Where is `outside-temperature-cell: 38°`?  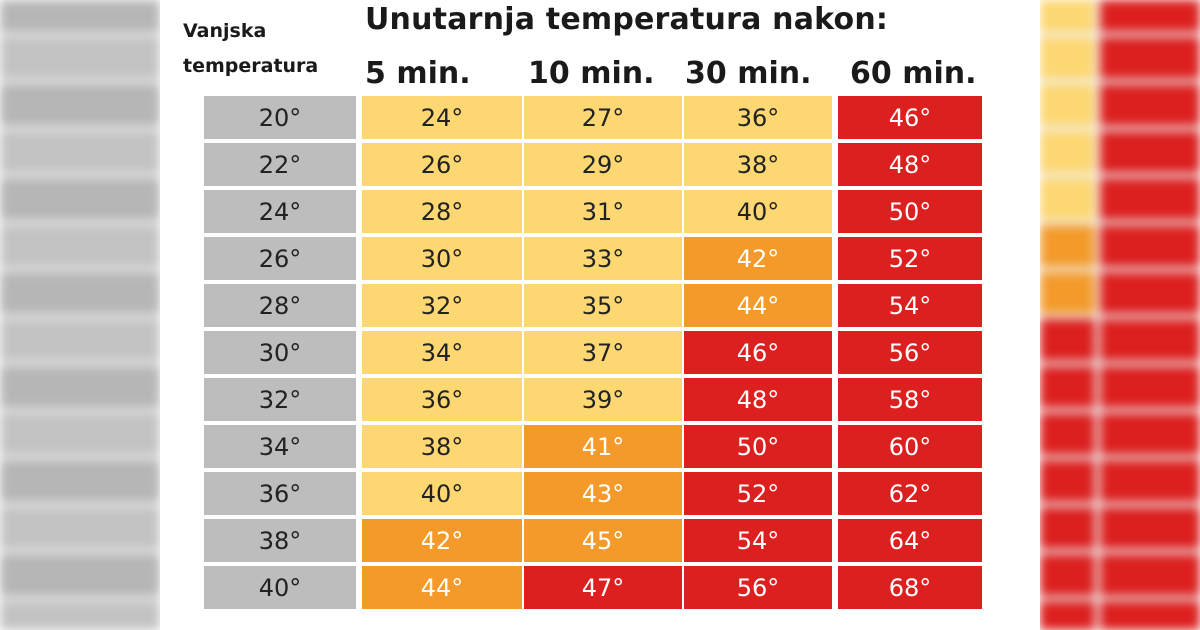 outside-temperature-cell: 38° is located at coordinates (280, 540).